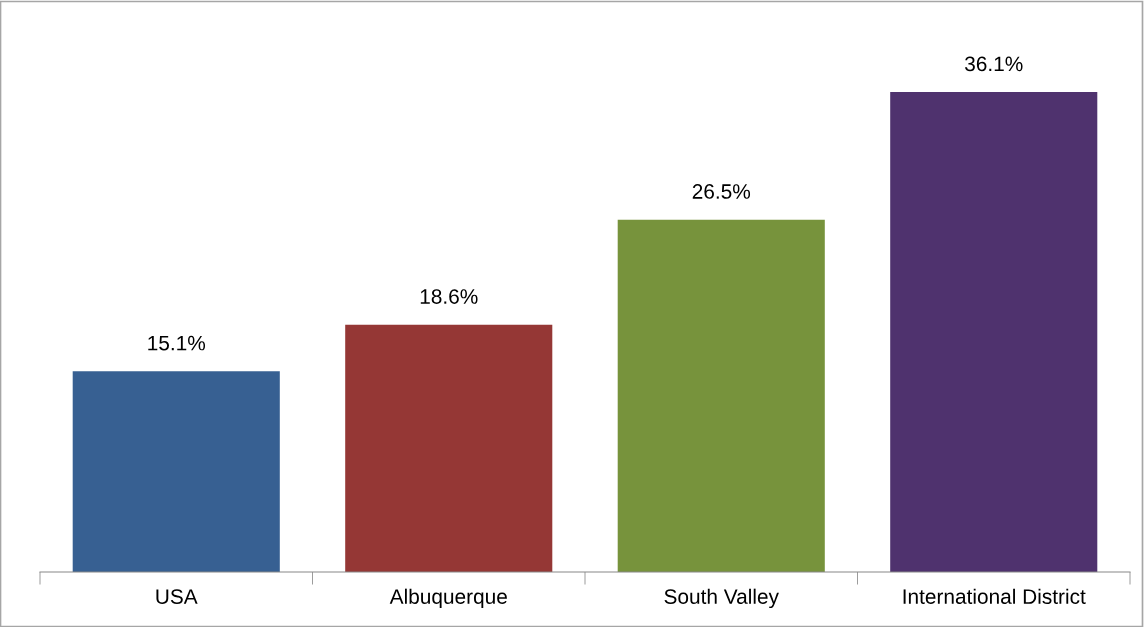  I want to click on x-tick-label: South Valley, so click(721, 598).